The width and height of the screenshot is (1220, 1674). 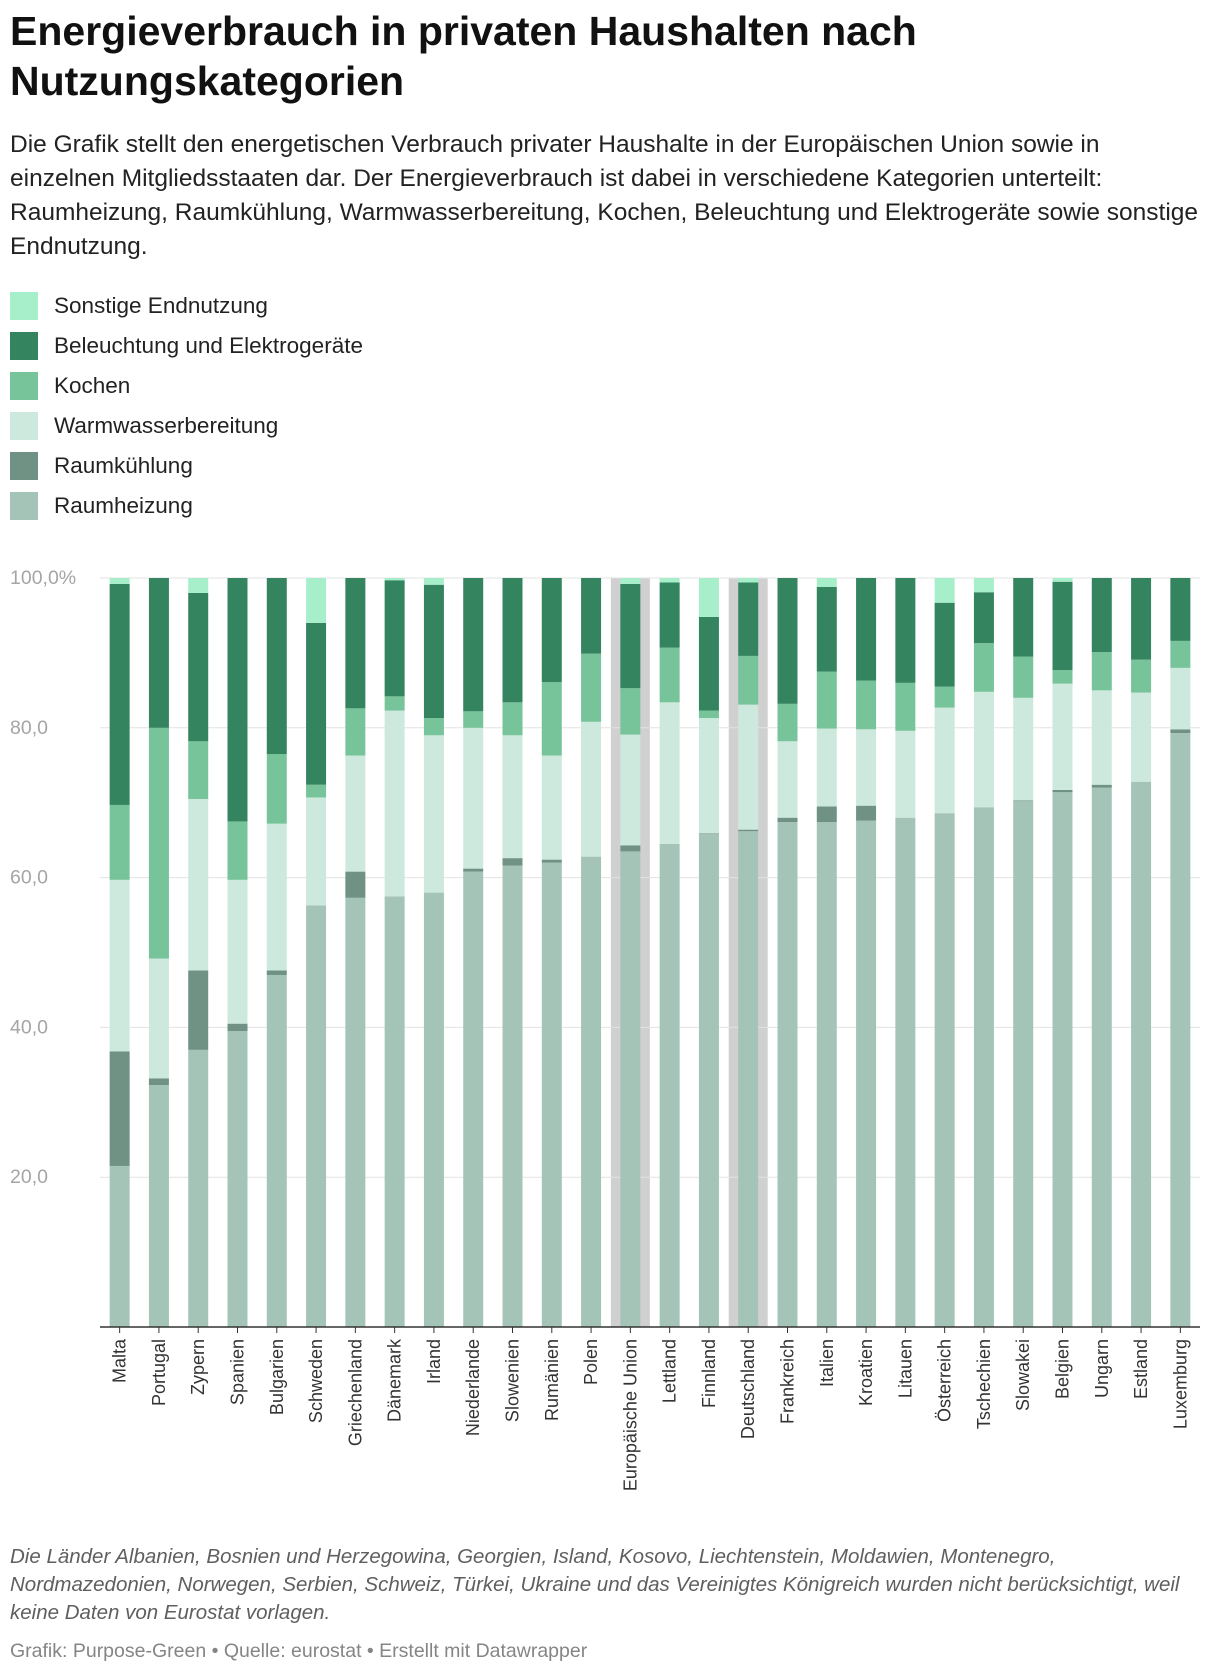 I want to click on x-tick-label: Spanien, so click(x=238, y=1372).